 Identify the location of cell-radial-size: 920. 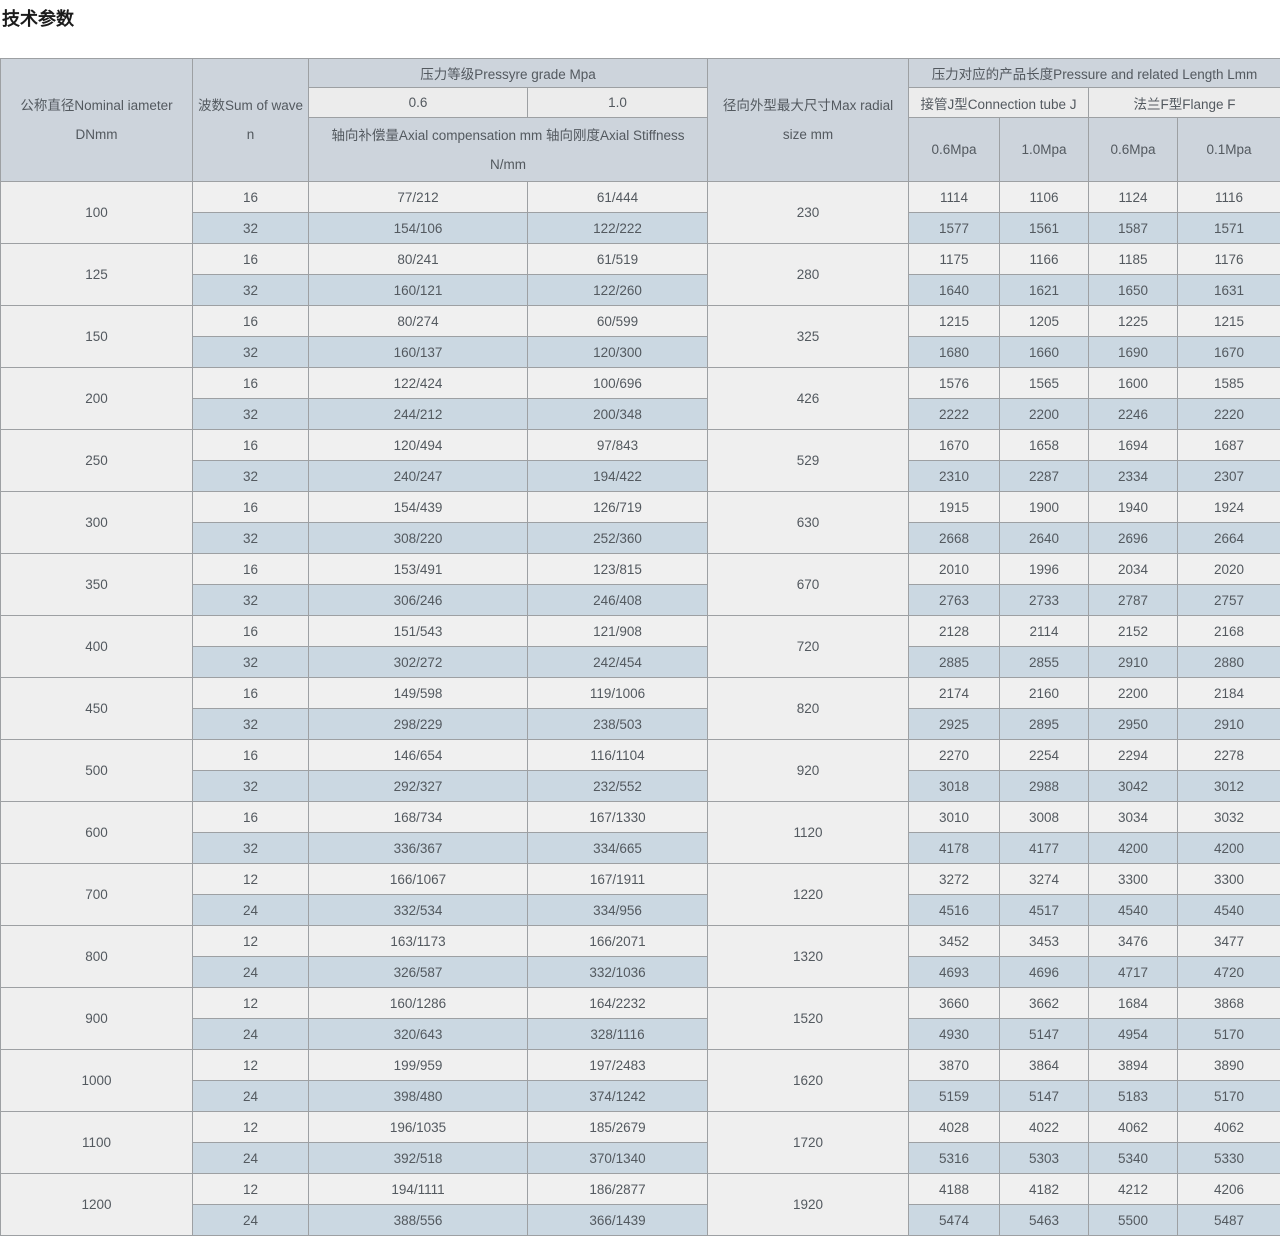
(808, 770).